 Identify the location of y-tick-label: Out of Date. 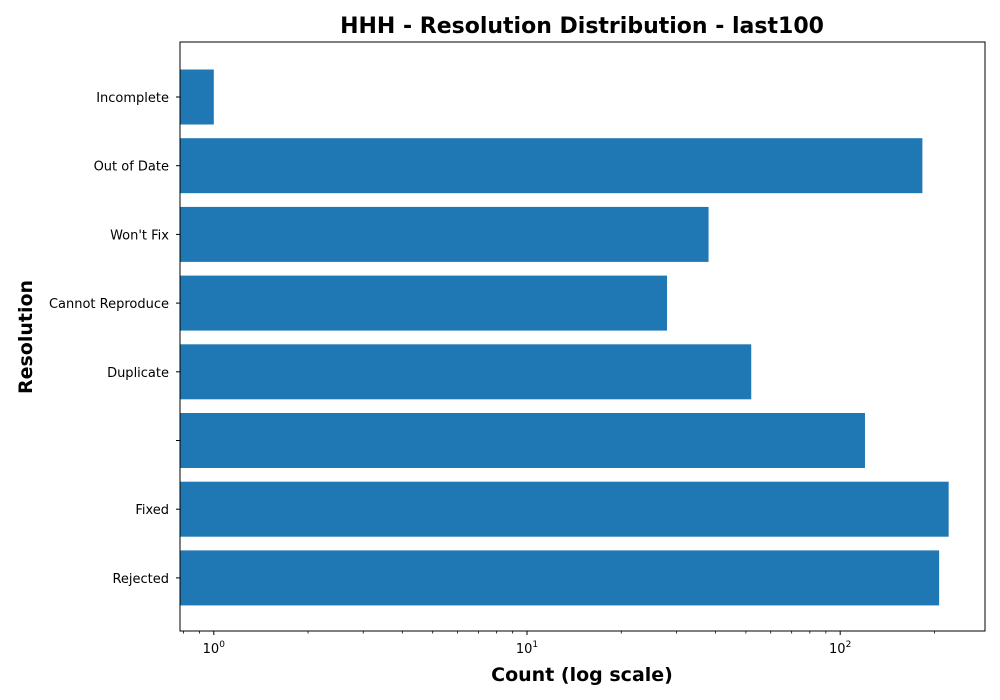
(131, 167).